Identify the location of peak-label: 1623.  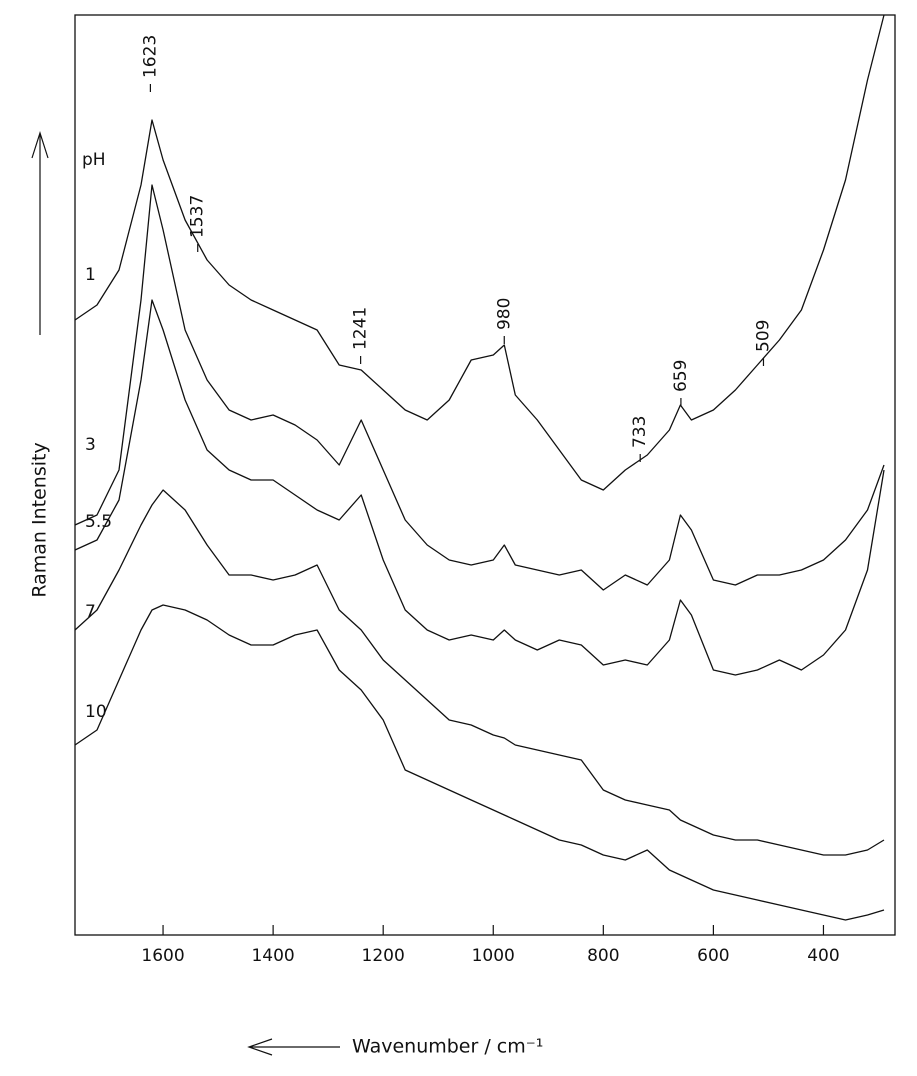
(150, 56).